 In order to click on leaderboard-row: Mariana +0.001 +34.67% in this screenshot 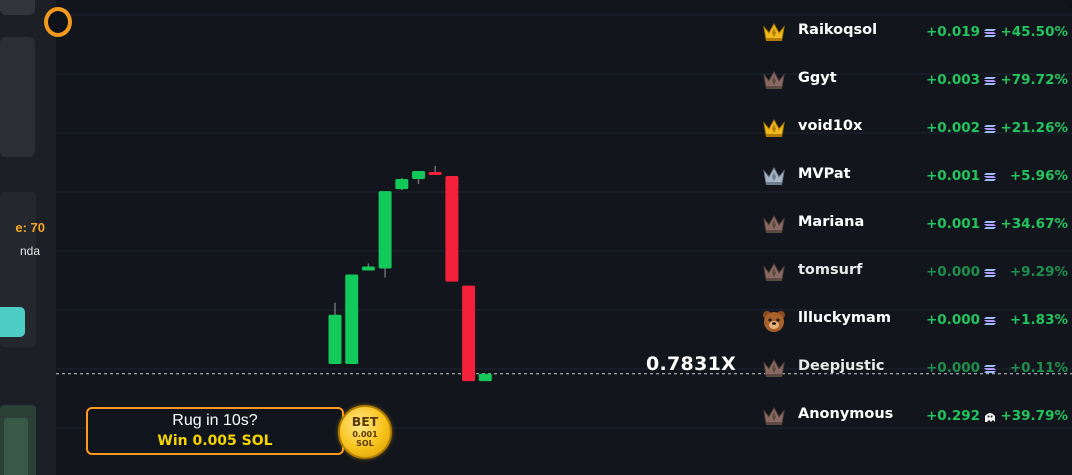, I will do `click(915, 225)`.